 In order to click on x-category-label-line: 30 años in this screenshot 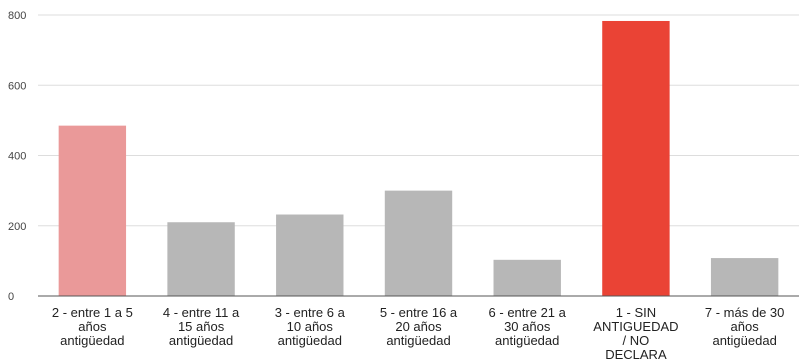, I will do `click(527, 326)`.